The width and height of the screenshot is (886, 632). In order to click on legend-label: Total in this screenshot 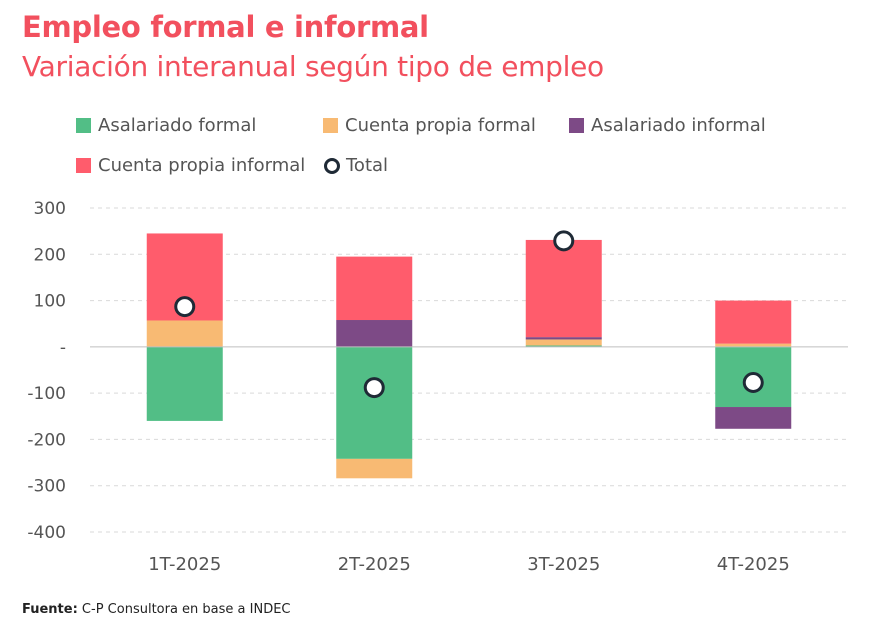, I will do `click(367, 165)`.